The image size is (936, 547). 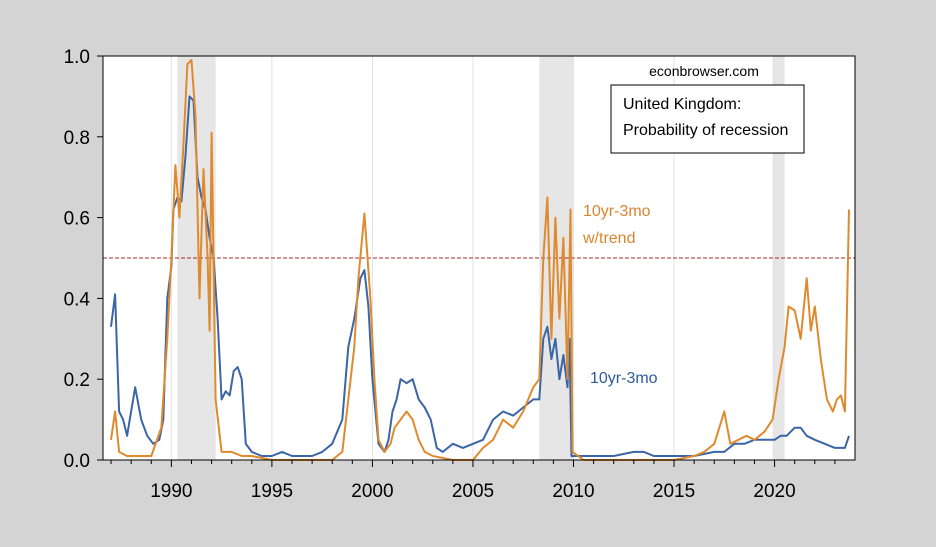 What do you see at coordinates (77, 299) in the screenshot?
I see `y-tick-label-2: 0.4` at bounding box center [77, 299].